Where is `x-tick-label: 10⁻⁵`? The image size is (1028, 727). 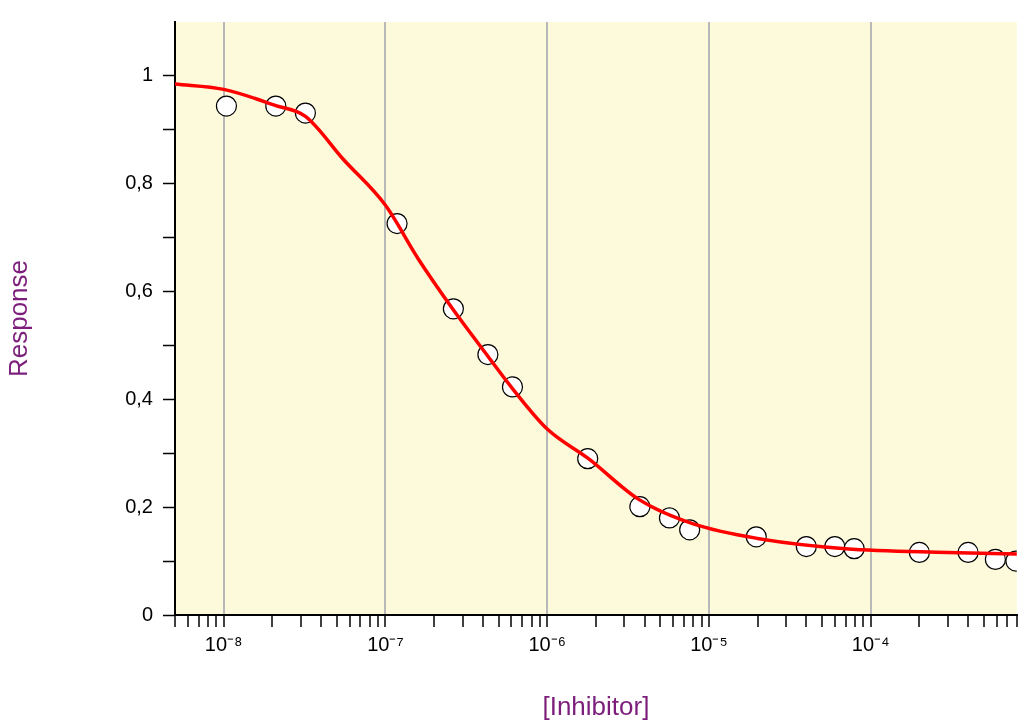
x-tick-label: 10⁻⁵ is located at coordinates (709, 643).